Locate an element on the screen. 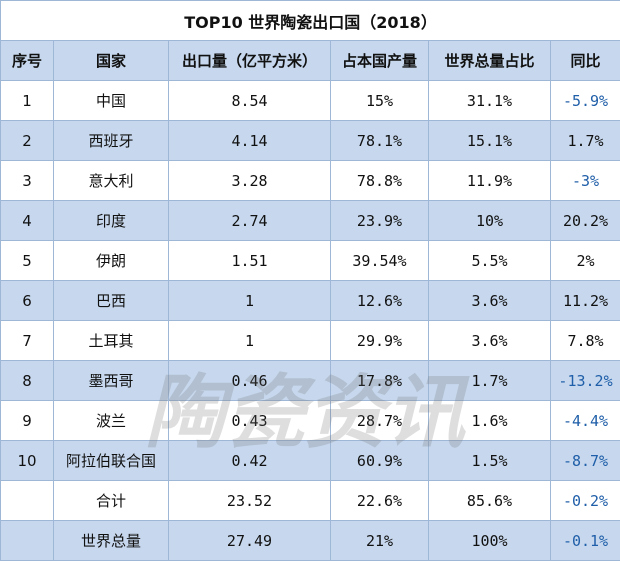 Image resolution: width=620 pixels, height=568 pixels. table-row: 9 波兰 0.43 28.7% 1.6% -4.4% is located at coordinates (310, 420).